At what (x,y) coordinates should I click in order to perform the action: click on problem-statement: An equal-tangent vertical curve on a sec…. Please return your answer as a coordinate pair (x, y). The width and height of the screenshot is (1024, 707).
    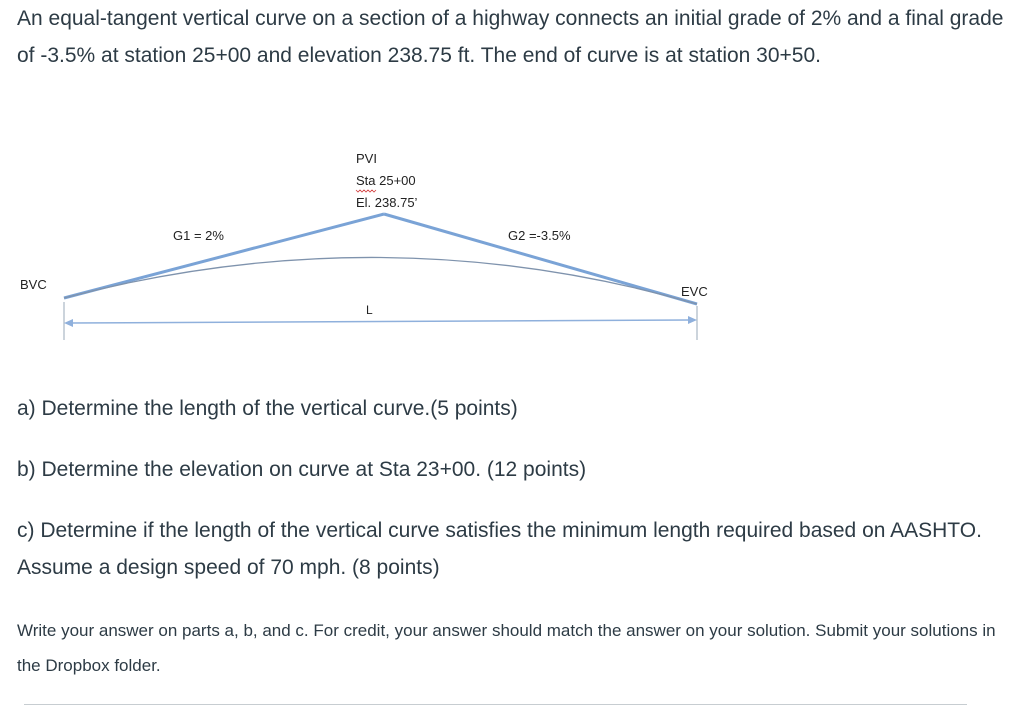
    Looking at the image, I should click on (510, 37).